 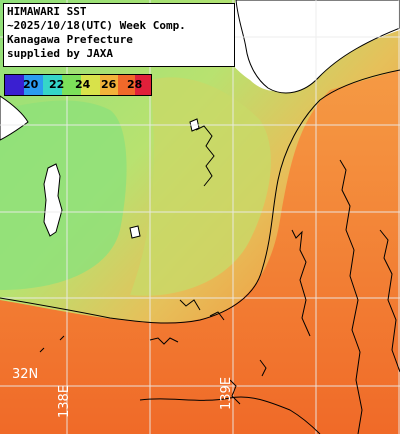 I want to click on sst-colorbar: 20 22 24 26 28, so click(x=78, y=85).